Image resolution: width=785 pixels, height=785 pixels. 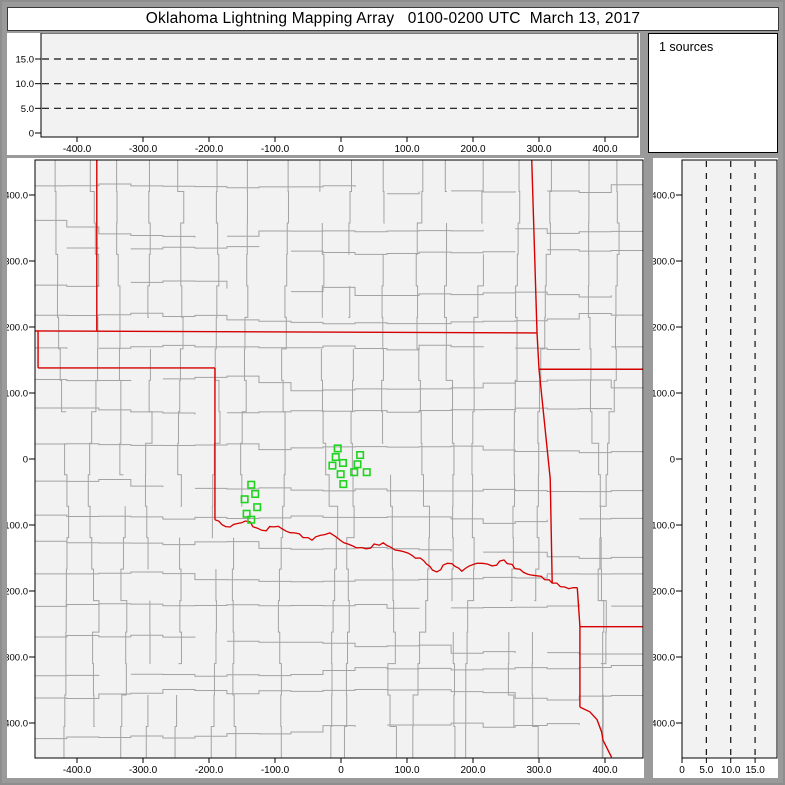 I want to click on source-count-panel: 1 sources, so click(x=713, y=93).